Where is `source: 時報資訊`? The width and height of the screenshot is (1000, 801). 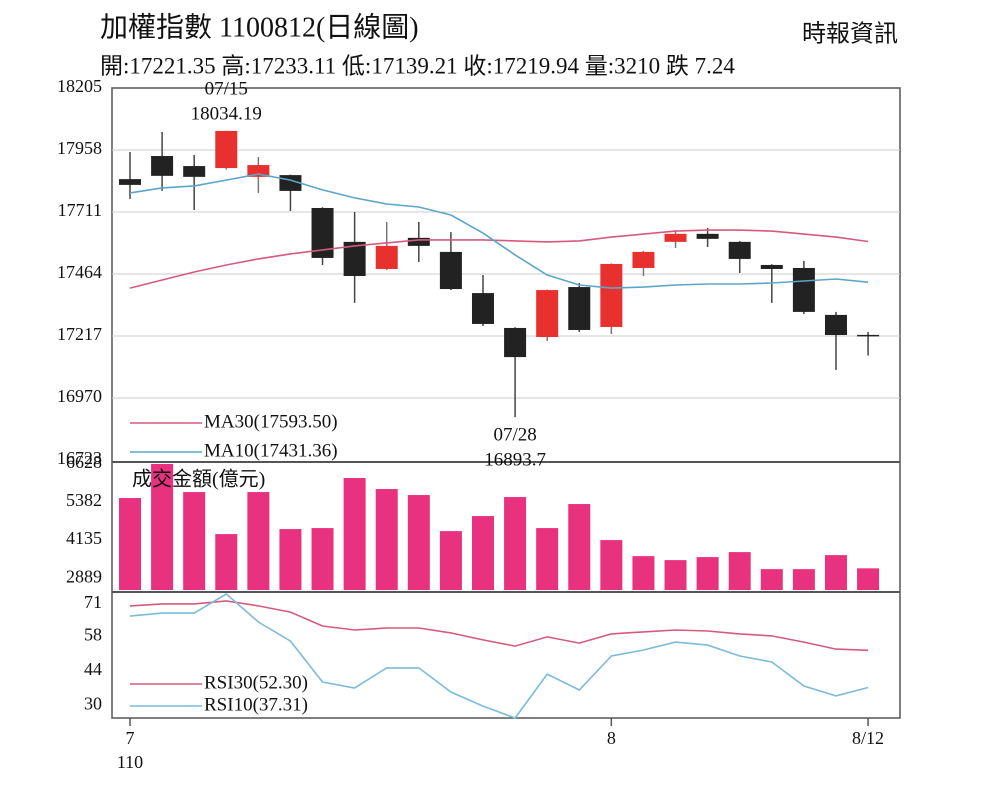
source: 時報資訊 is located at coordinates (850, 34).